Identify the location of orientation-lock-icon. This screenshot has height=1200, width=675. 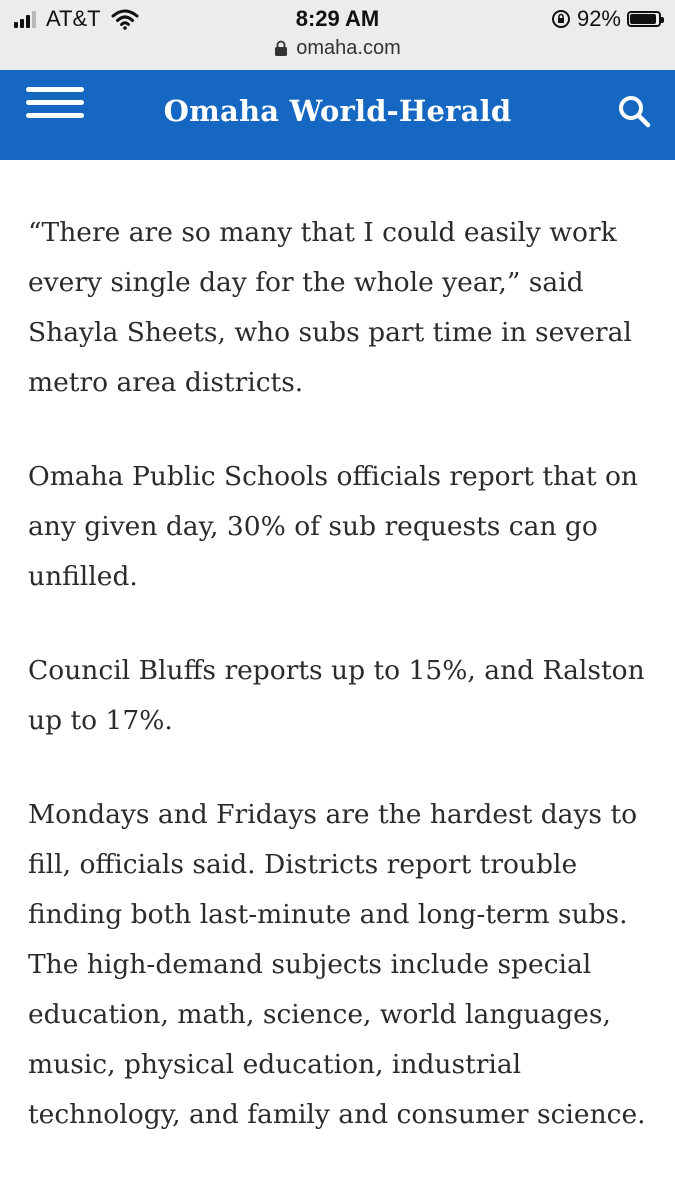
(560, 19).